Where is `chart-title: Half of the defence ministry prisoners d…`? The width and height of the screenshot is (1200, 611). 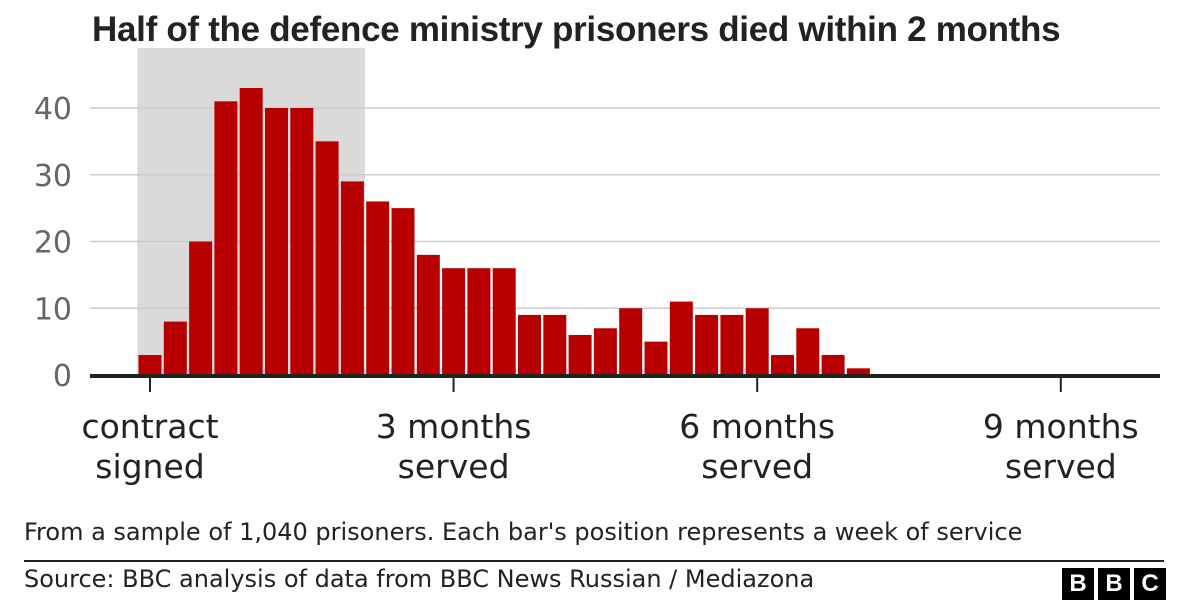
chart-title: Half of the defence ministry prisoners d… is located at coordinates (576, 29).